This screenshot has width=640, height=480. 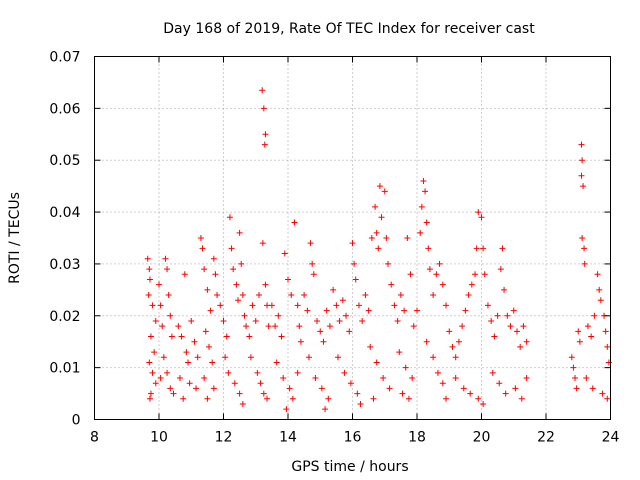 What do you see at coordinates (159, 438) in the screenshot?
I see `x-tick-label: 10` at bounding box center [159, 438].